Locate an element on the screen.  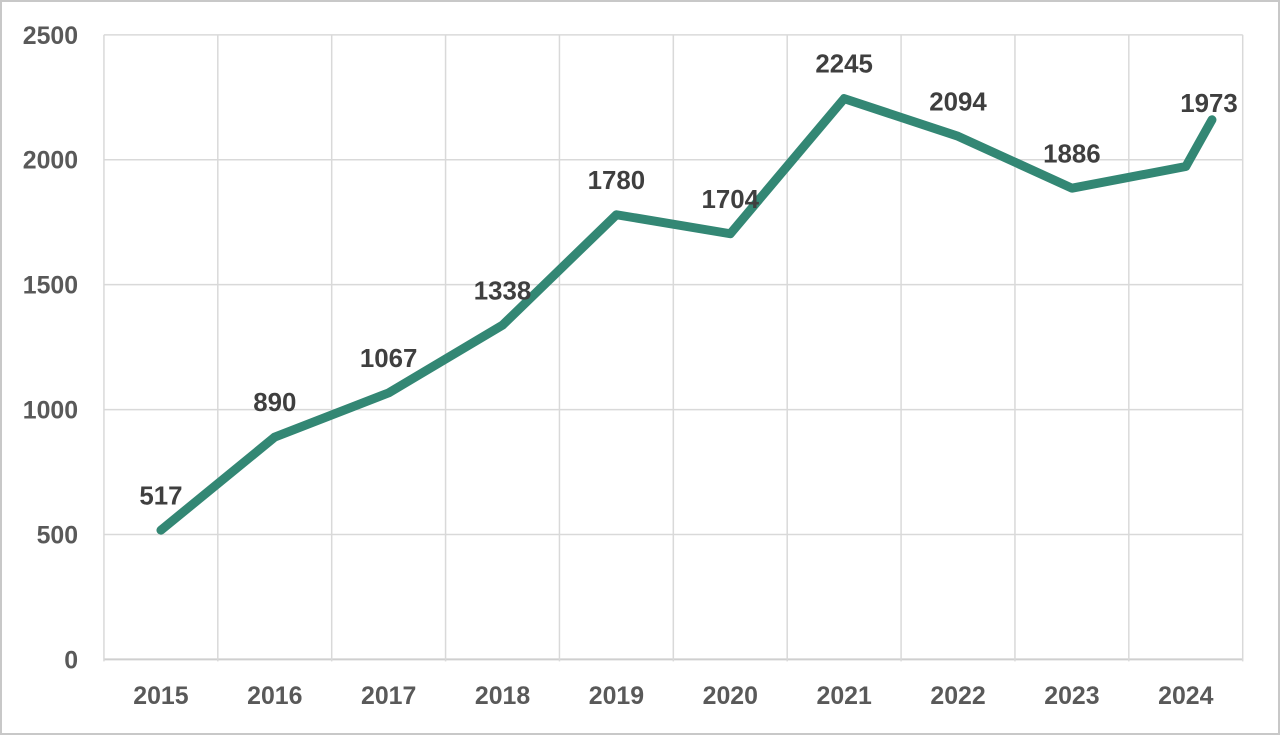
data-label: 1780 is located at coordinates (617, 181).